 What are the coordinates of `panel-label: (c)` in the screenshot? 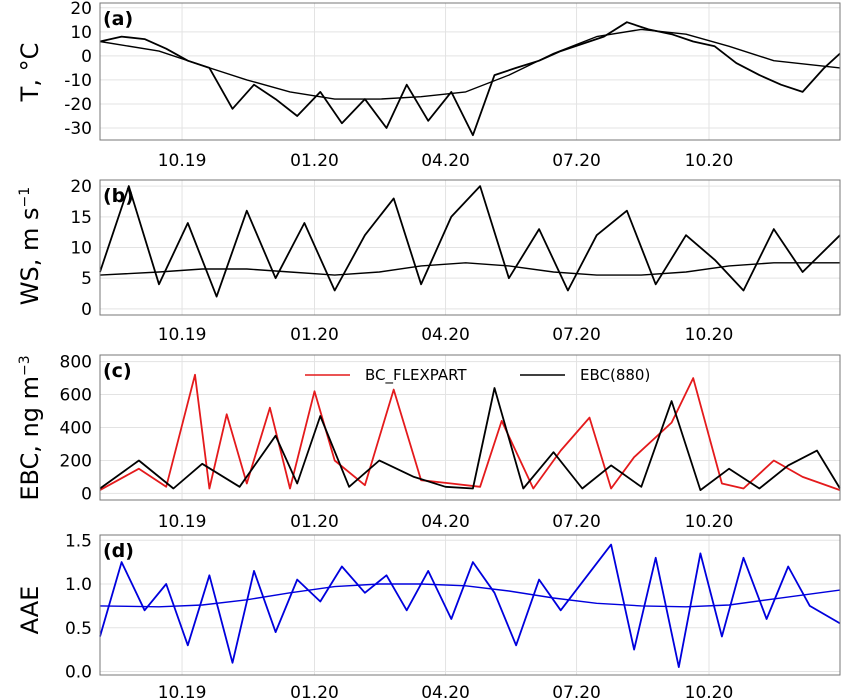 It's located at (117, 371).